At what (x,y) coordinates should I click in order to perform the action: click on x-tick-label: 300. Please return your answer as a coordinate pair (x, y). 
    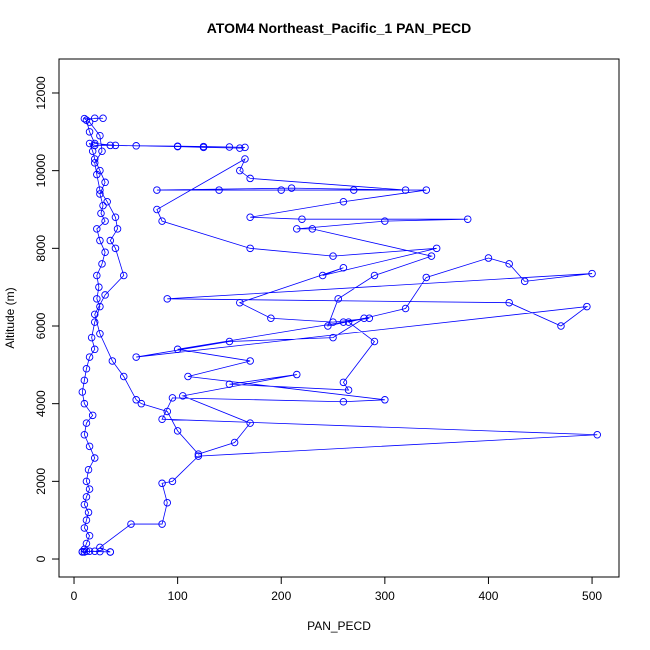
    Looking at the image, I should click on (385, 596).